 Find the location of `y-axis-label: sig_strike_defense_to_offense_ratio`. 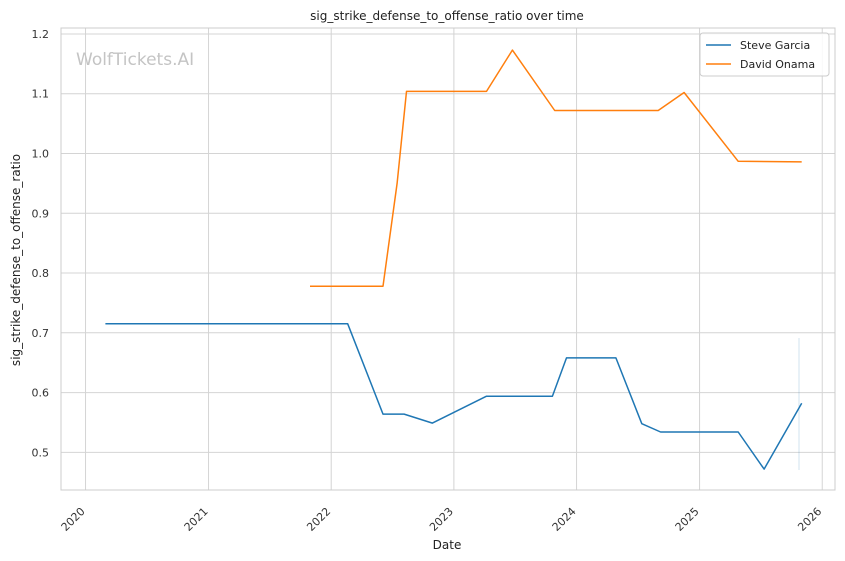

y-axis-label: sig_strike_defense_to_offense_ratio is located at coordinates (16, 260).